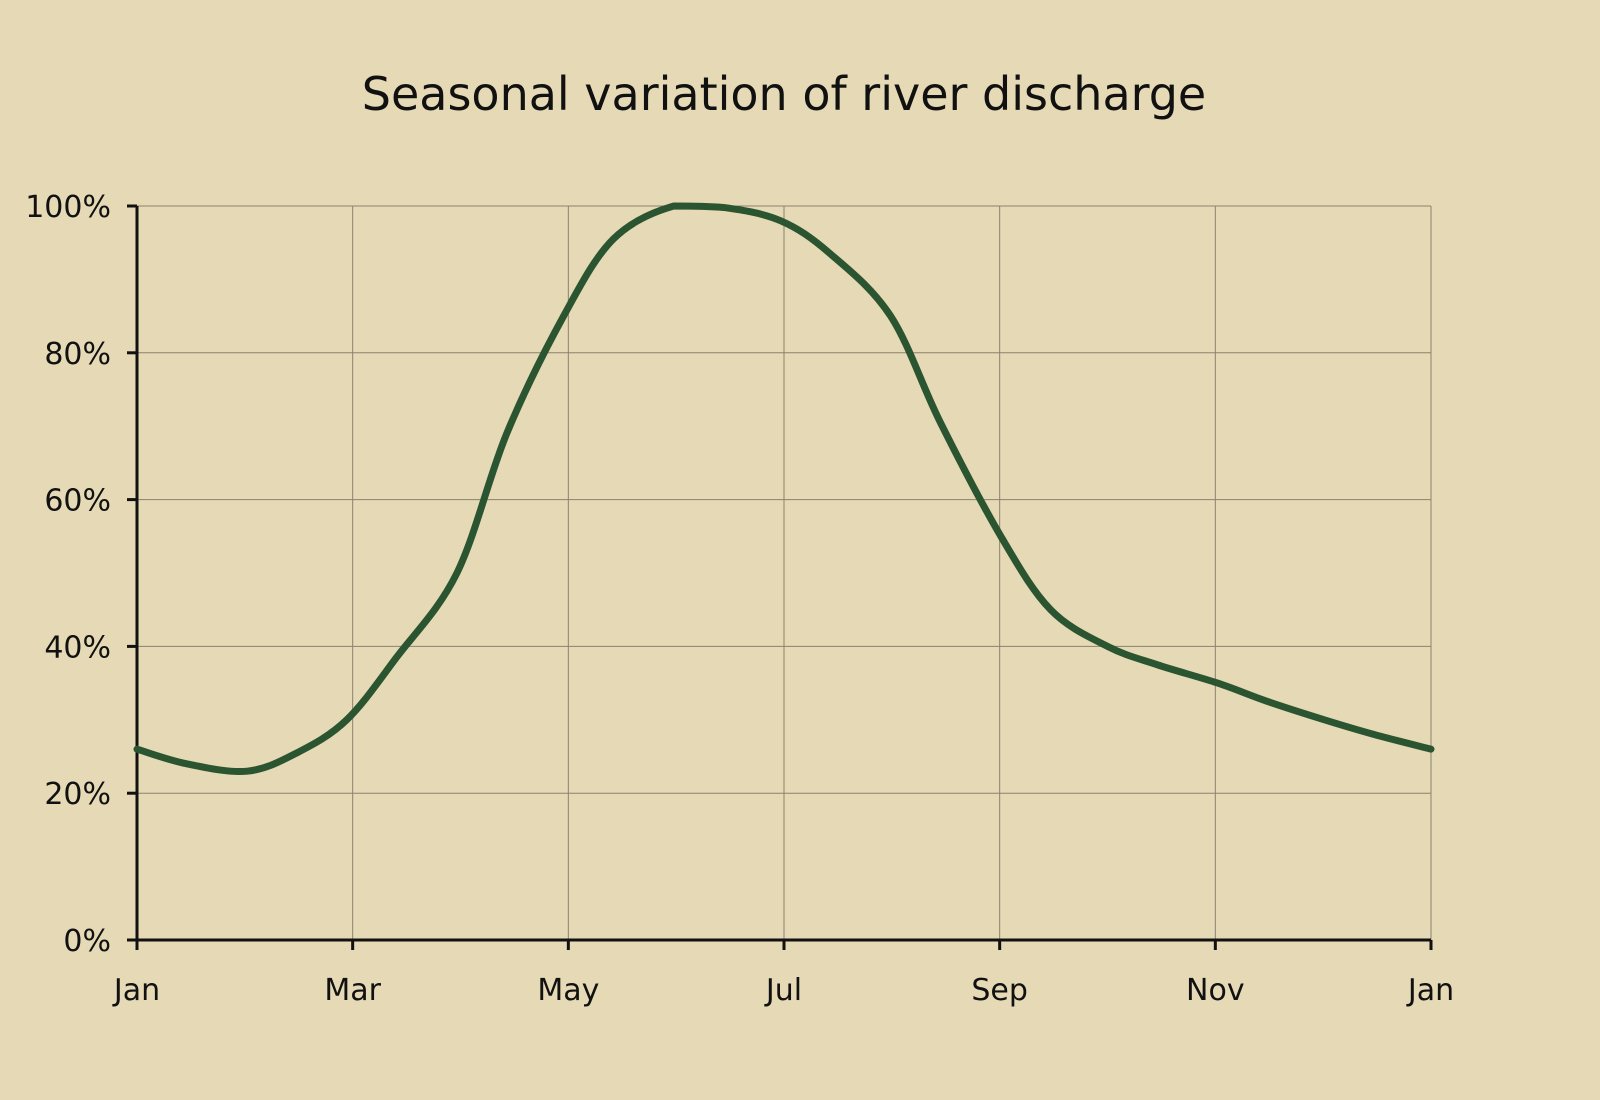 Image resolution: width=1600 pixels, height=1100 pixels. What do you see at coordinates (77, 501) in the screenshot?
I see `y-tick-label: 60%` at bounding box center [77, 501].